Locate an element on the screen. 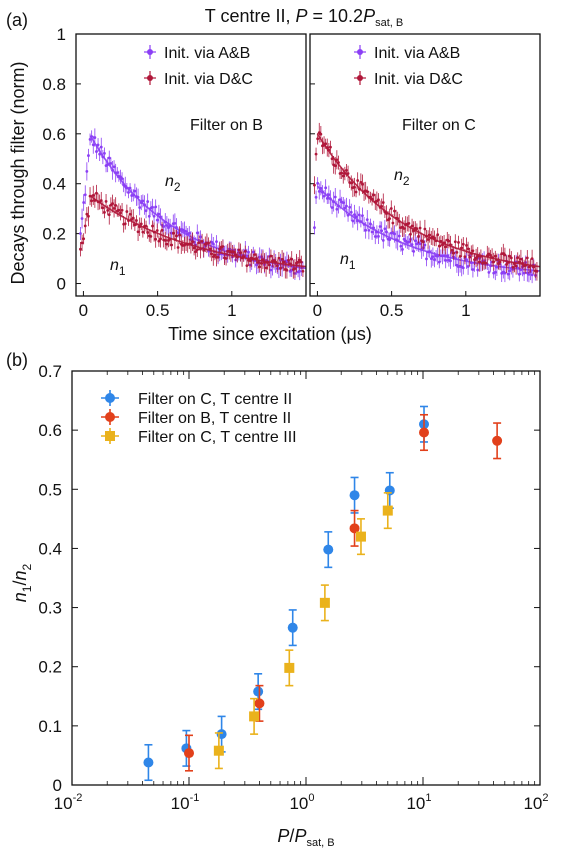  series-filter-on-c-t-centre-iii is located at coordinates (303, 631).